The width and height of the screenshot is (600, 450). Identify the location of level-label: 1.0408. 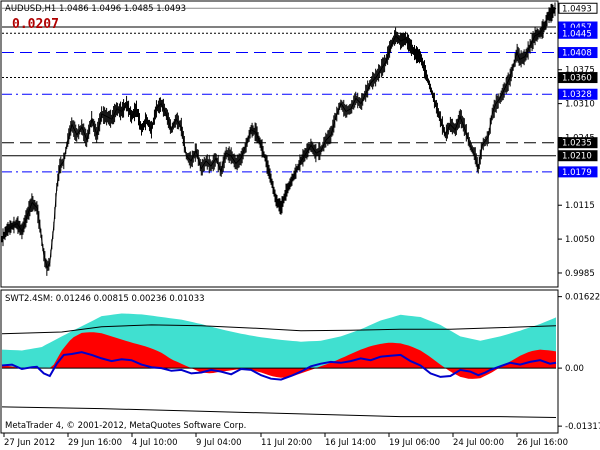
(577, 54).